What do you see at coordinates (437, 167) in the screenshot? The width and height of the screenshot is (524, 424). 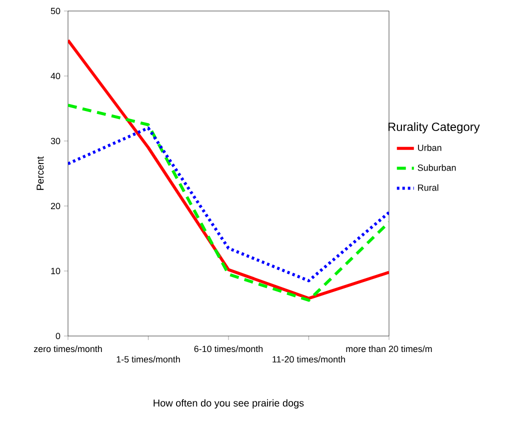 I see `legend-label: Suburban` at bounding box center [437, 167].